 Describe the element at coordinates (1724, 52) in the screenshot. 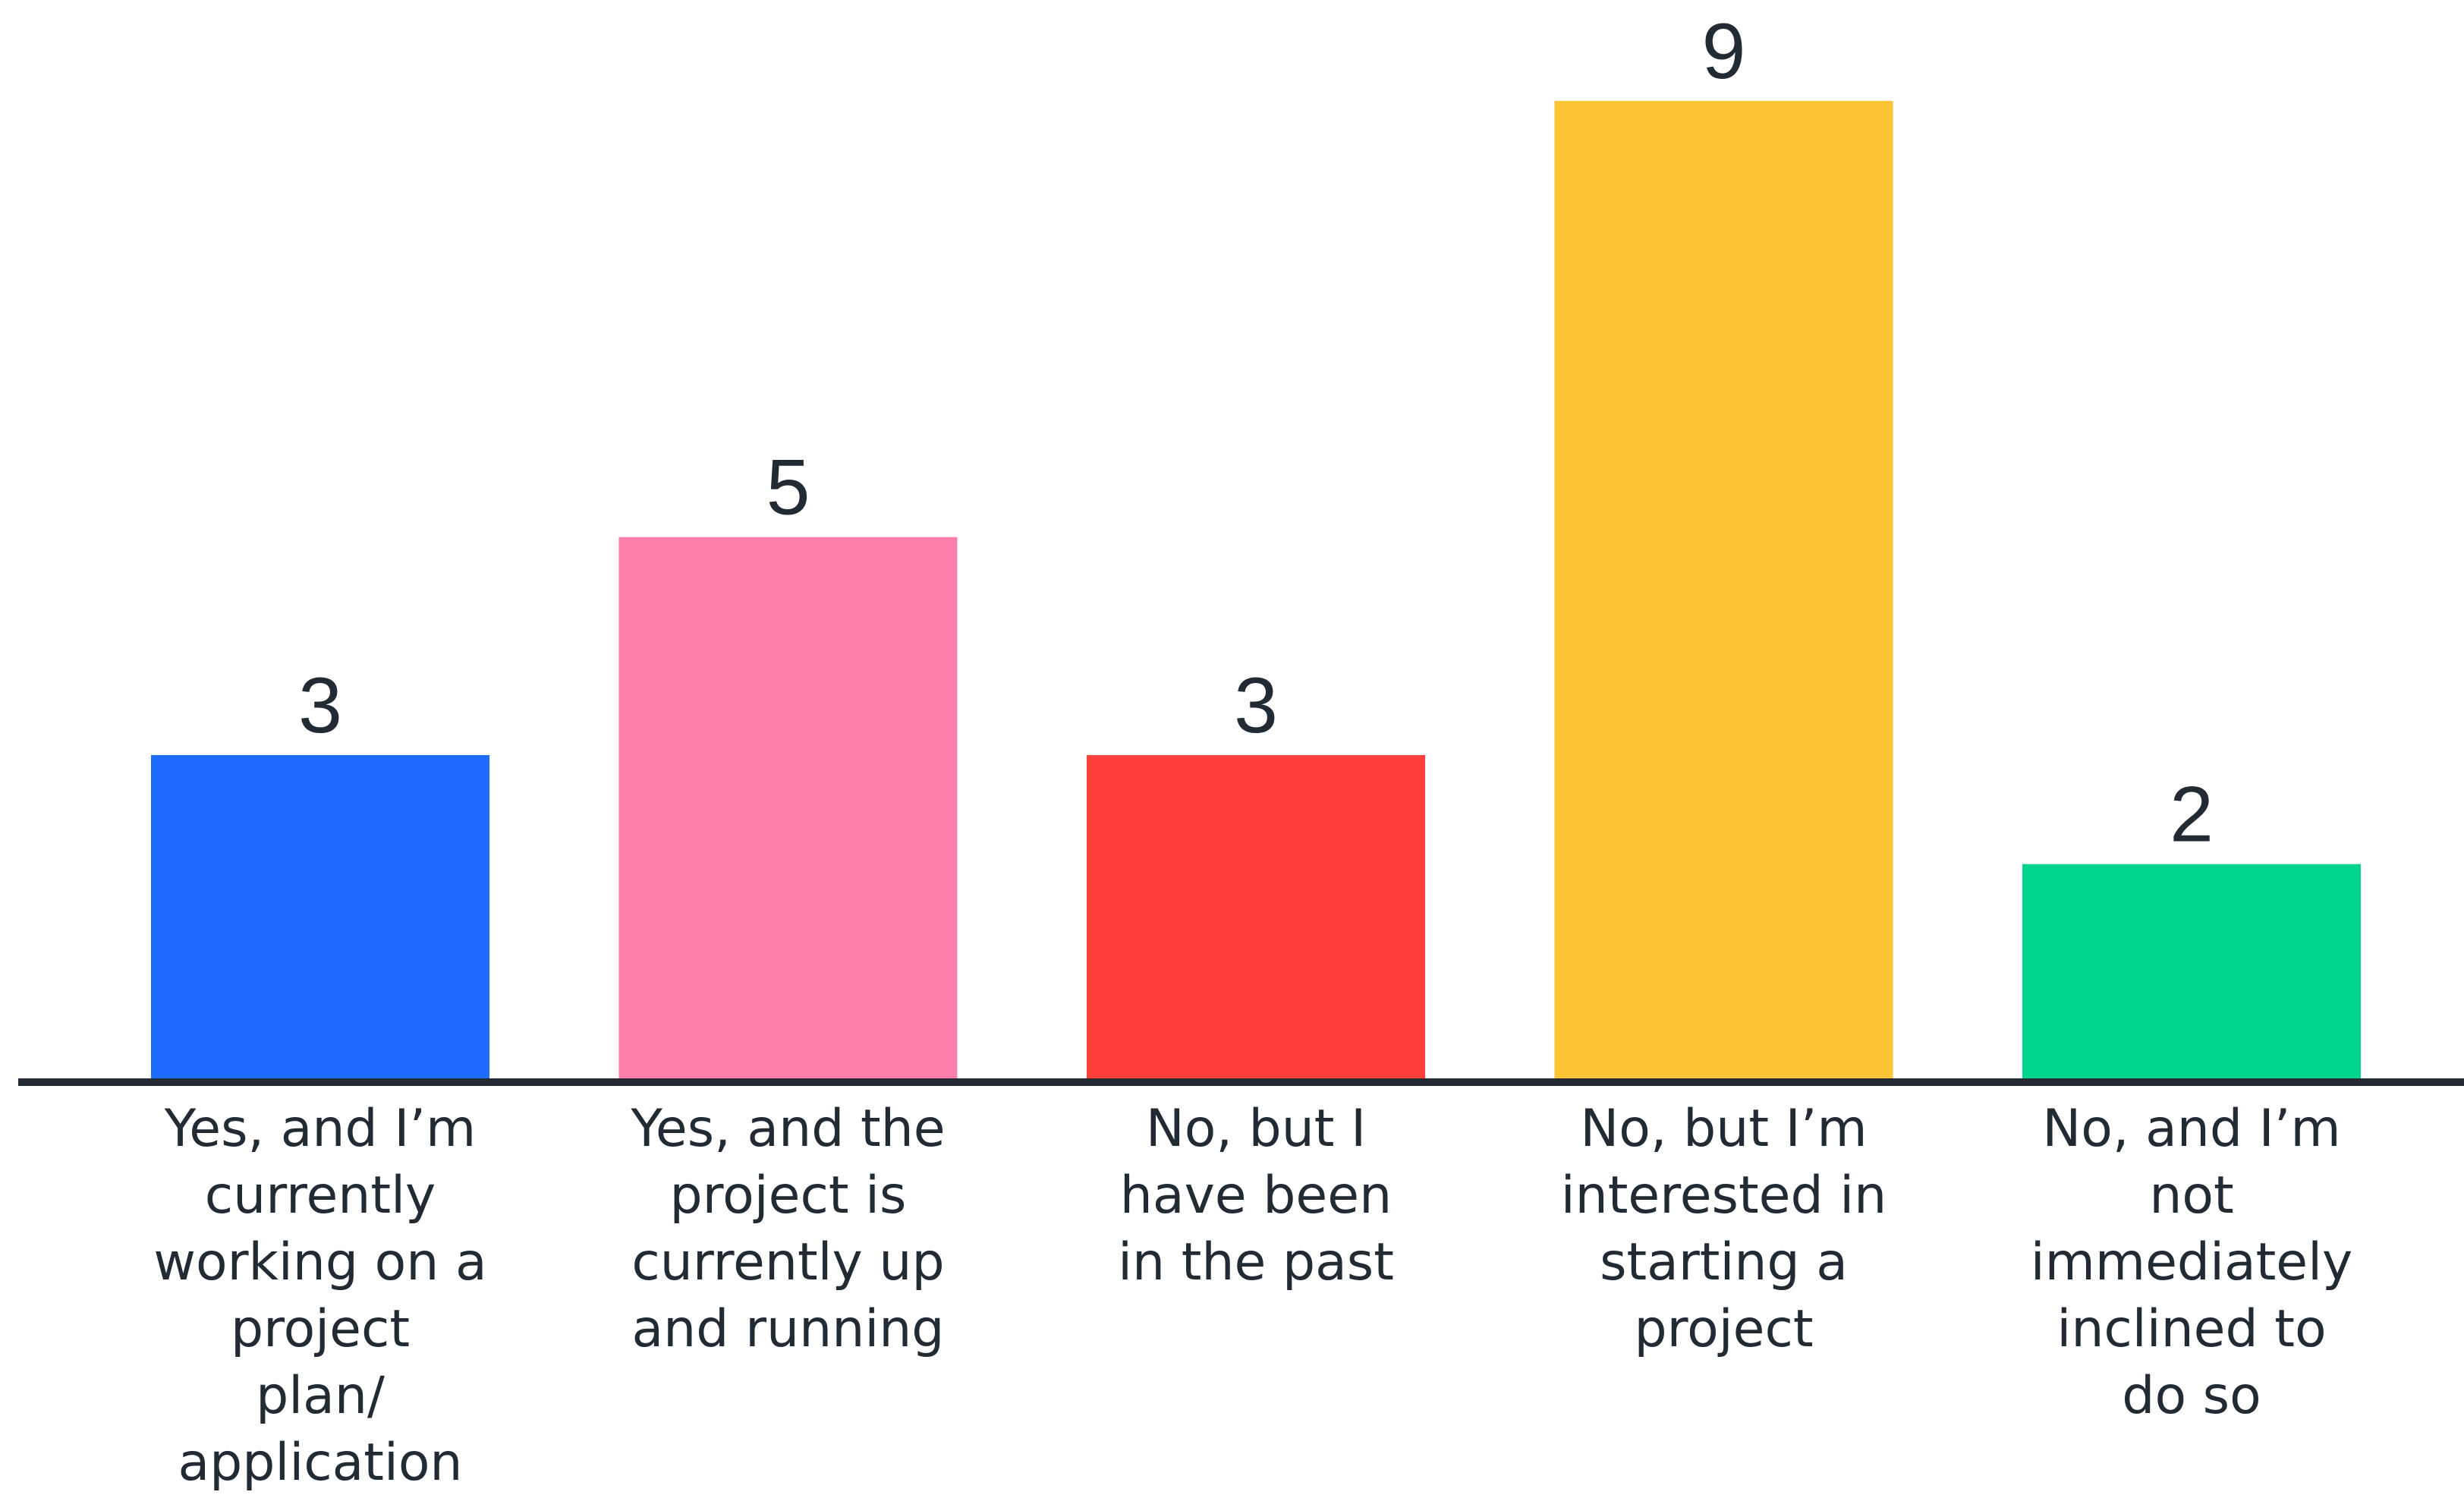

I see `value-label-4: 9` at that location.